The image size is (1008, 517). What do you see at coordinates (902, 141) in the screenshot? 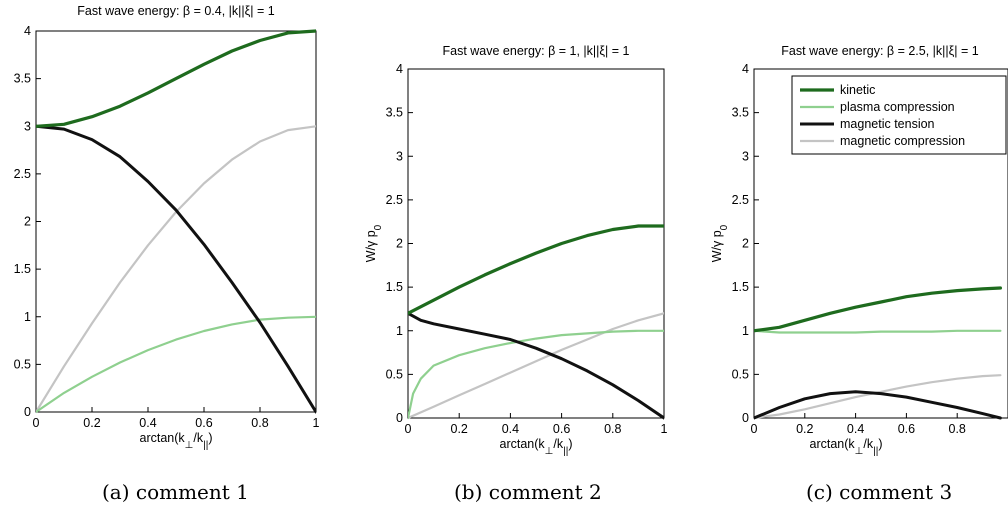
I see `legend-label-magcomp: magnetic compression` at bounding box center [902, 141].